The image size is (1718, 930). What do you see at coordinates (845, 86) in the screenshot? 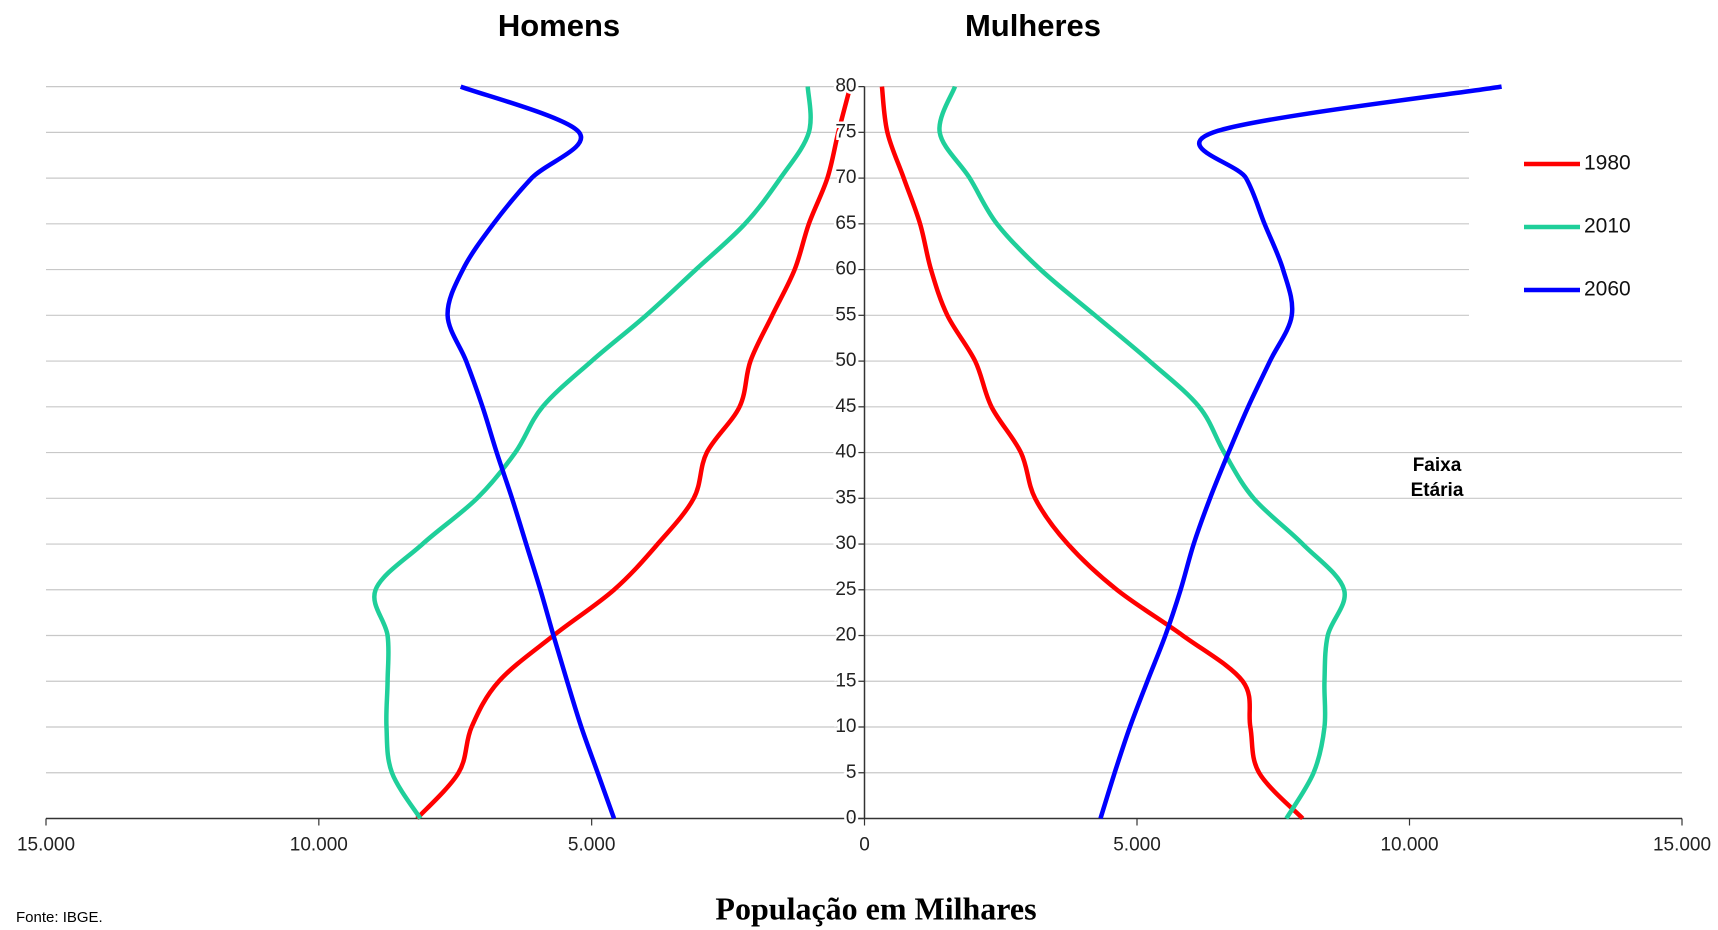
I see `y-tick-label: 80` at bounding box center [845, 86].